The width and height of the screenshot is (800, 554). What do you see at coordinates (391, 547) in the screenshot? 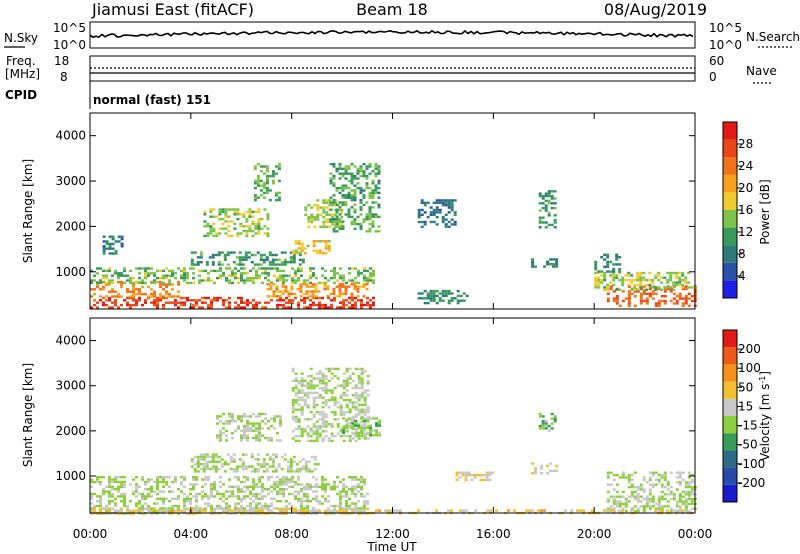
I see `x-axis-label: Time UT` at bounding box center [391, 547].